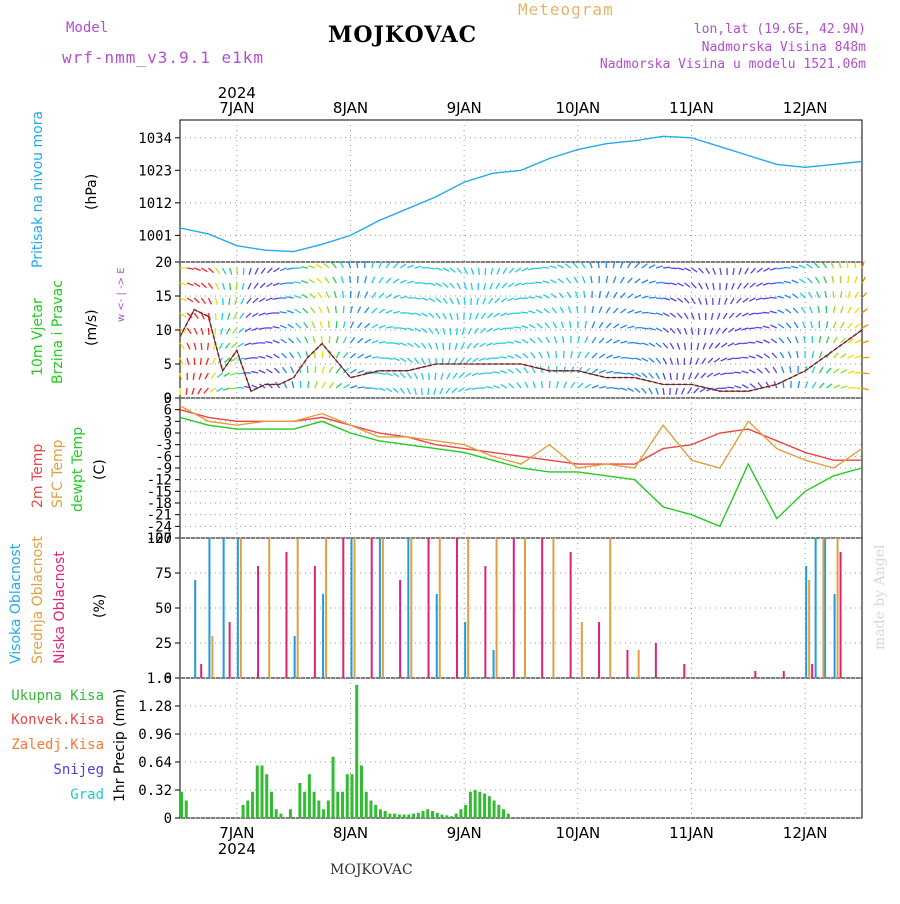 The height and width of the screenshot is (904, 900). Describe the element at coordinates (78, 469) in the screenshot. I see `dewpt-label: dewpt Temp` at that location.